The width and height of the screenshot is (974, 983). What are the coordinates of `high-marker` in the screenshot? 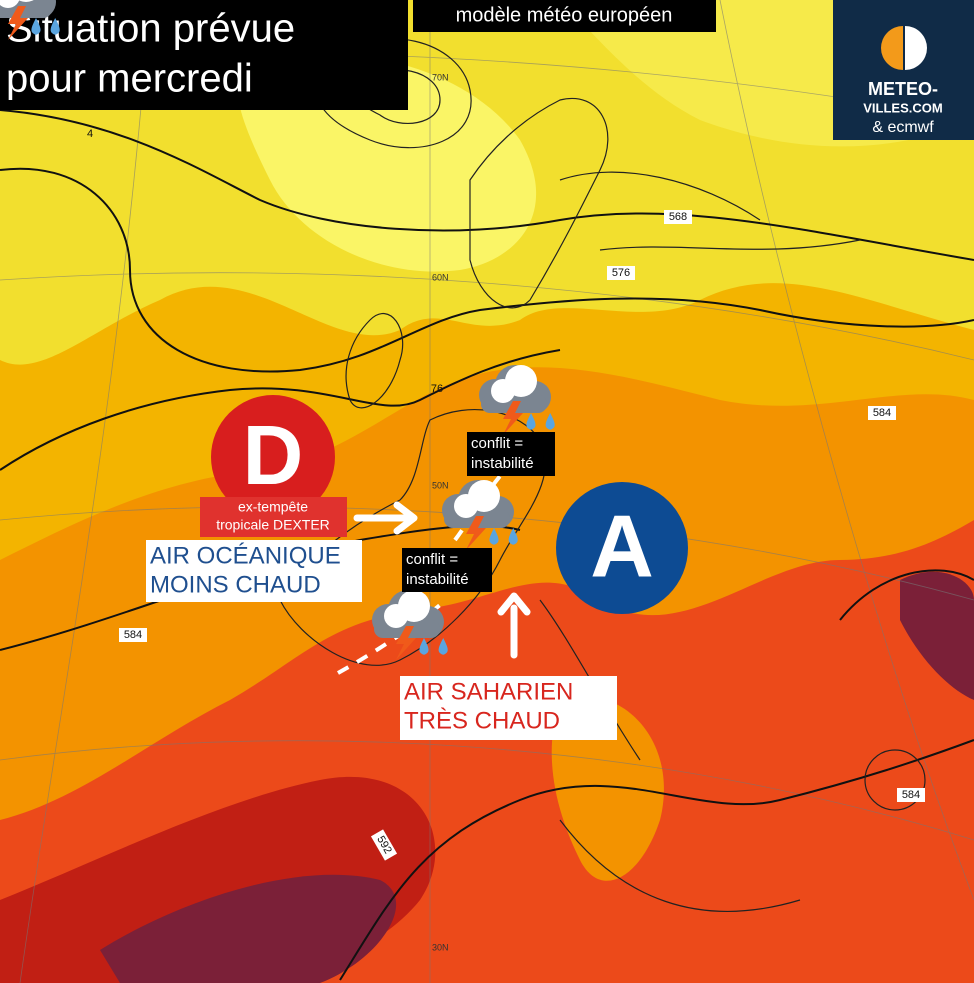 It's located at (622, 548).